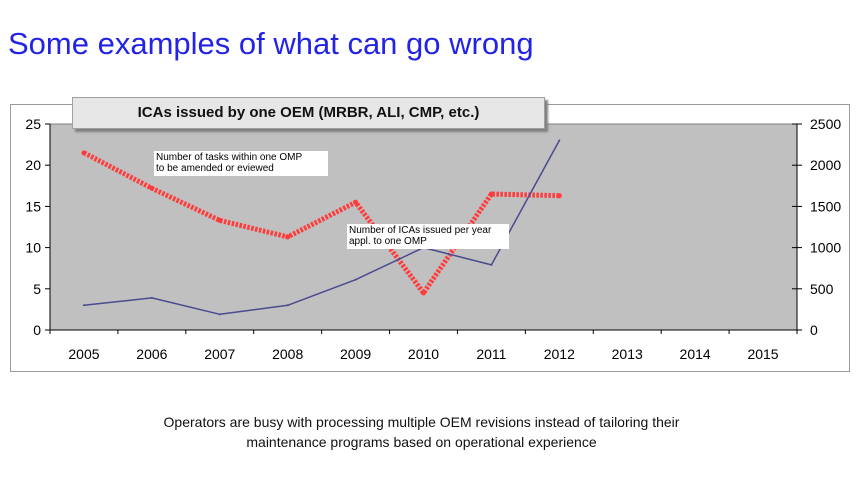 The image size is (865, 487). Describe the element at coordinates (825, 206) in the screenshot. I see `right-tick-label: 1500` at that location.